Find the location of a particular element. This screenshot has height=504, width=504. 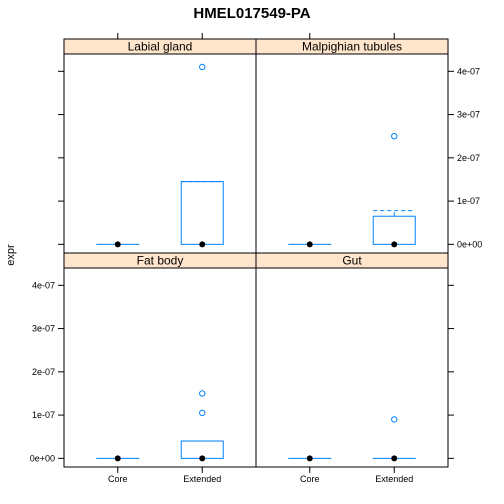

ytick-label-left-0: 0e+00 is located at coordinates (42, 458).